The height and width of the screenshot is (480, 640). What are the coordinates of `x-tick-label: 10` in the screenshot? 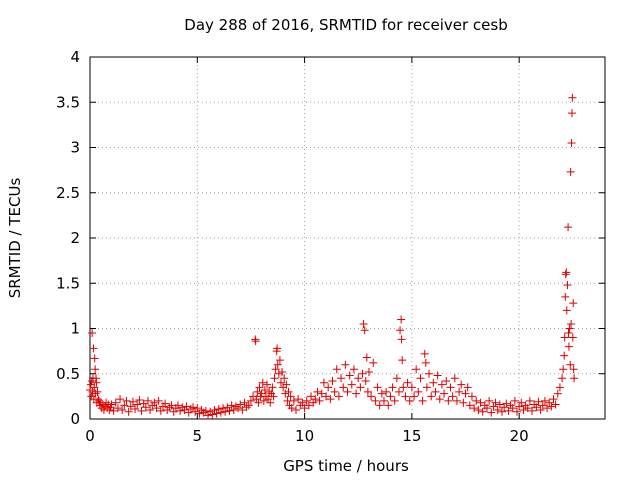 It's located at (304, 436).